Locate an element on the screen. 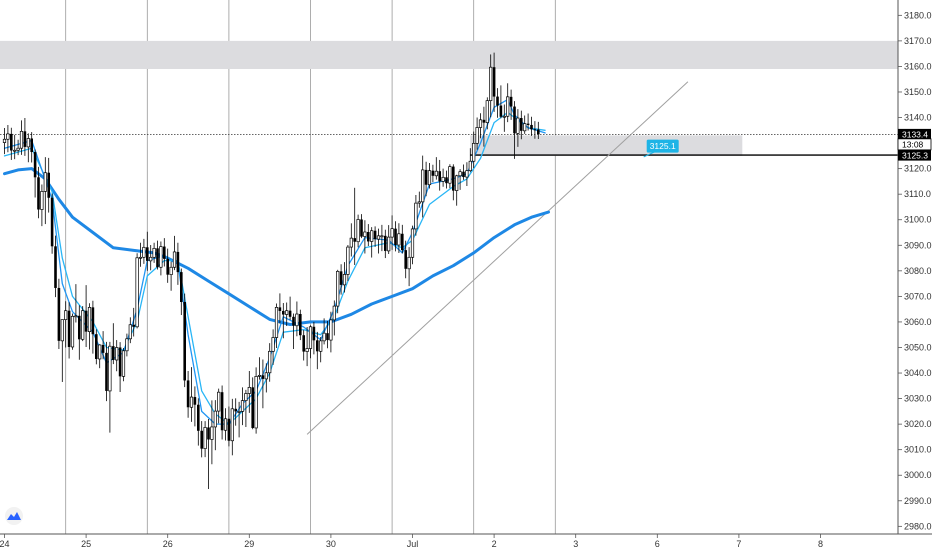  y-tick-label: 3090.0 is located at coordinates (918, 245).